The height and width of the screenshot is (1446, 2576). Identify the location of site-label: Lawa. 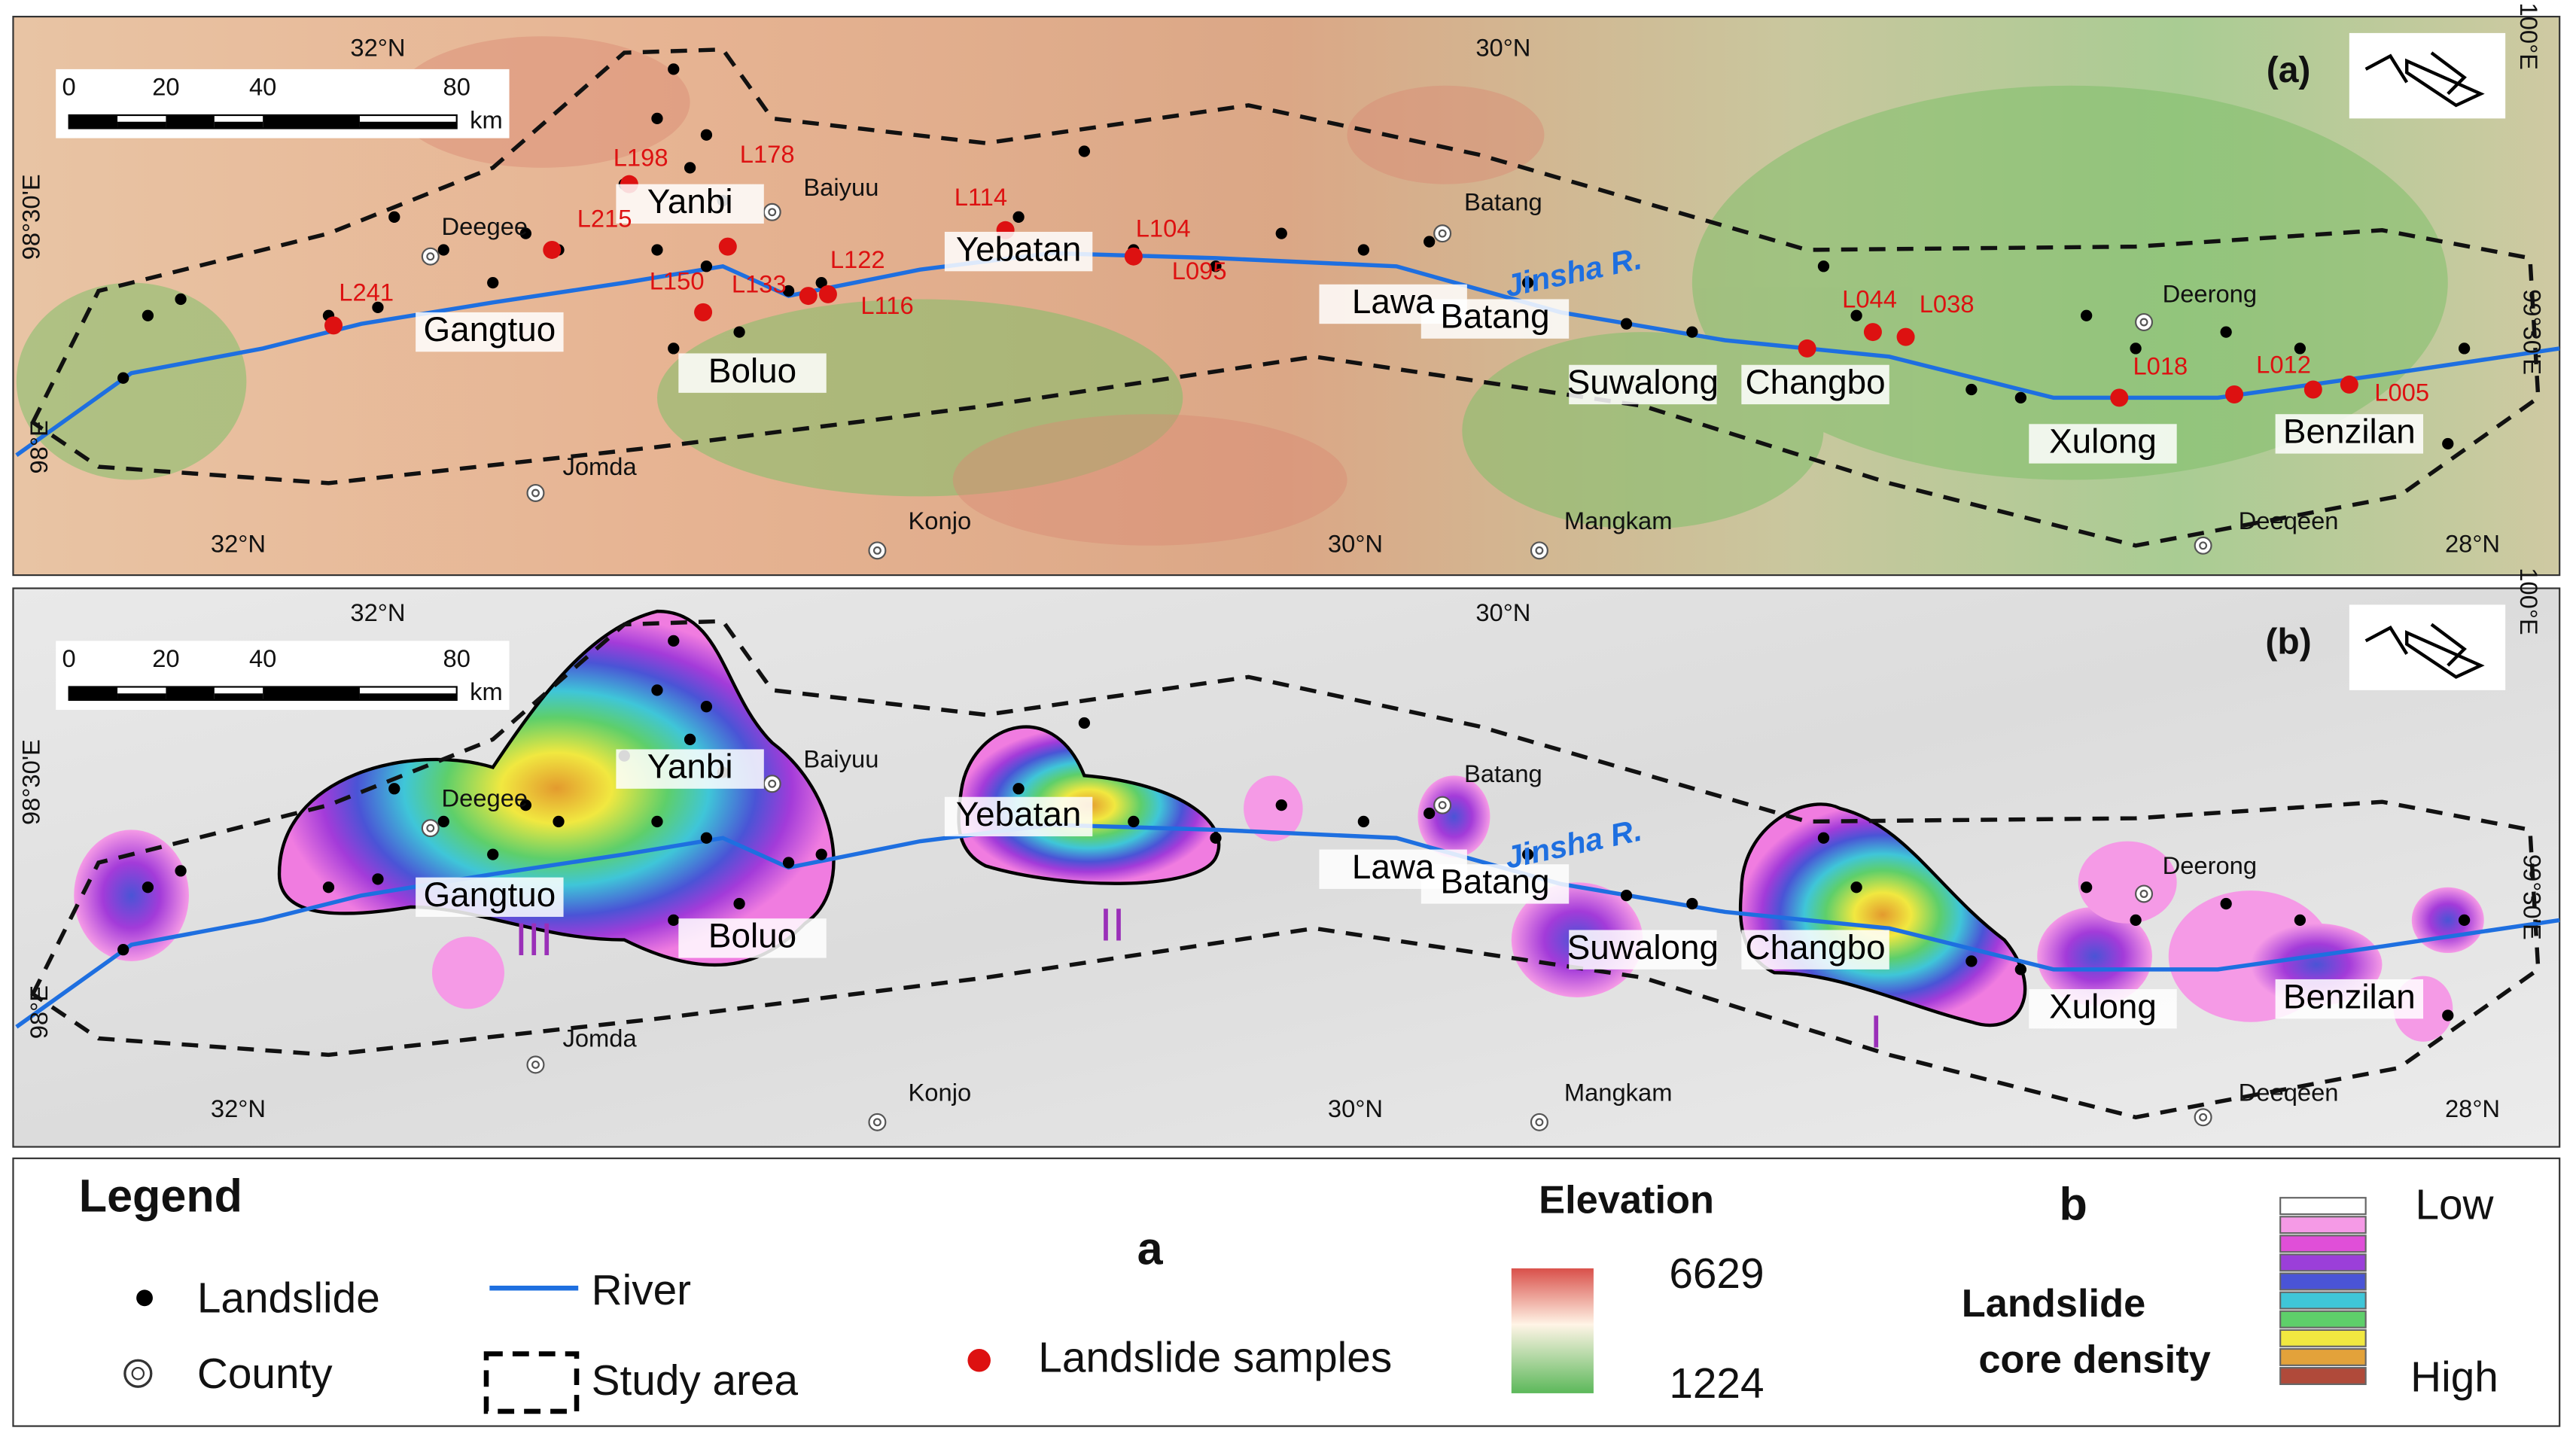
(1393, 301).